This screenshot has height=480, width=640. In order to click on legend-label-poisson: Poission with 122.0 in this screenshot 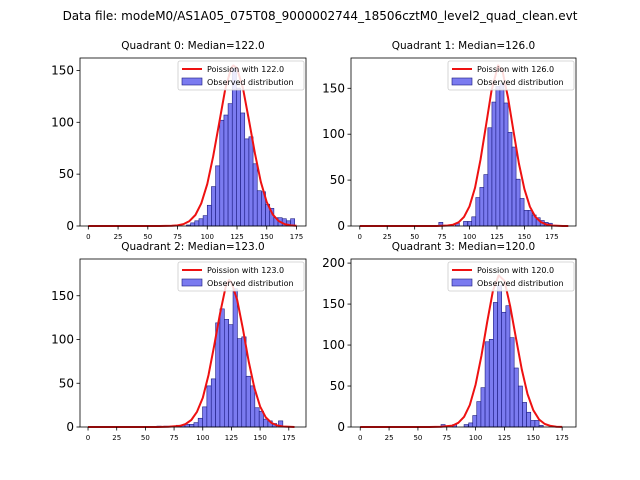, I will do `click(245, 69)`.